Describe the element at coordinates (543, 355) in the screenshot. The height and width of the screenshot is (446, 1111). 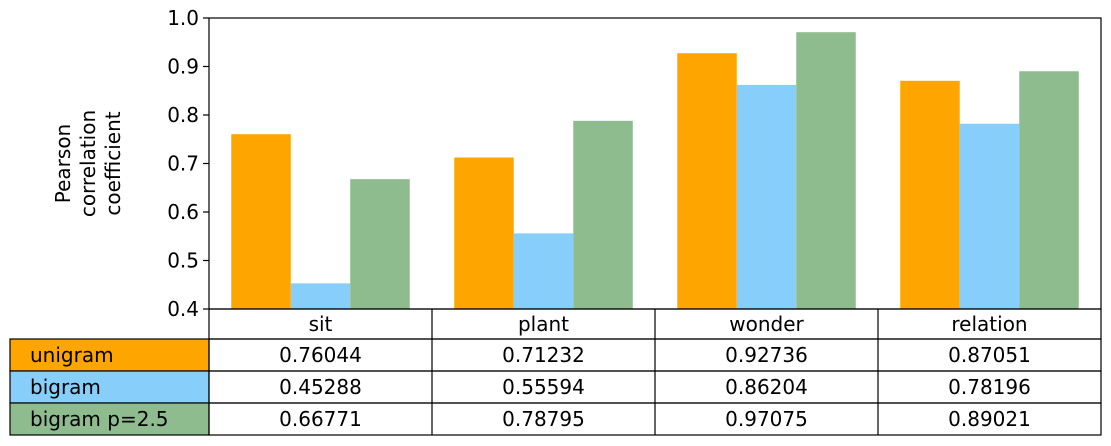
I see `table-cell: 0.71232` at that location.